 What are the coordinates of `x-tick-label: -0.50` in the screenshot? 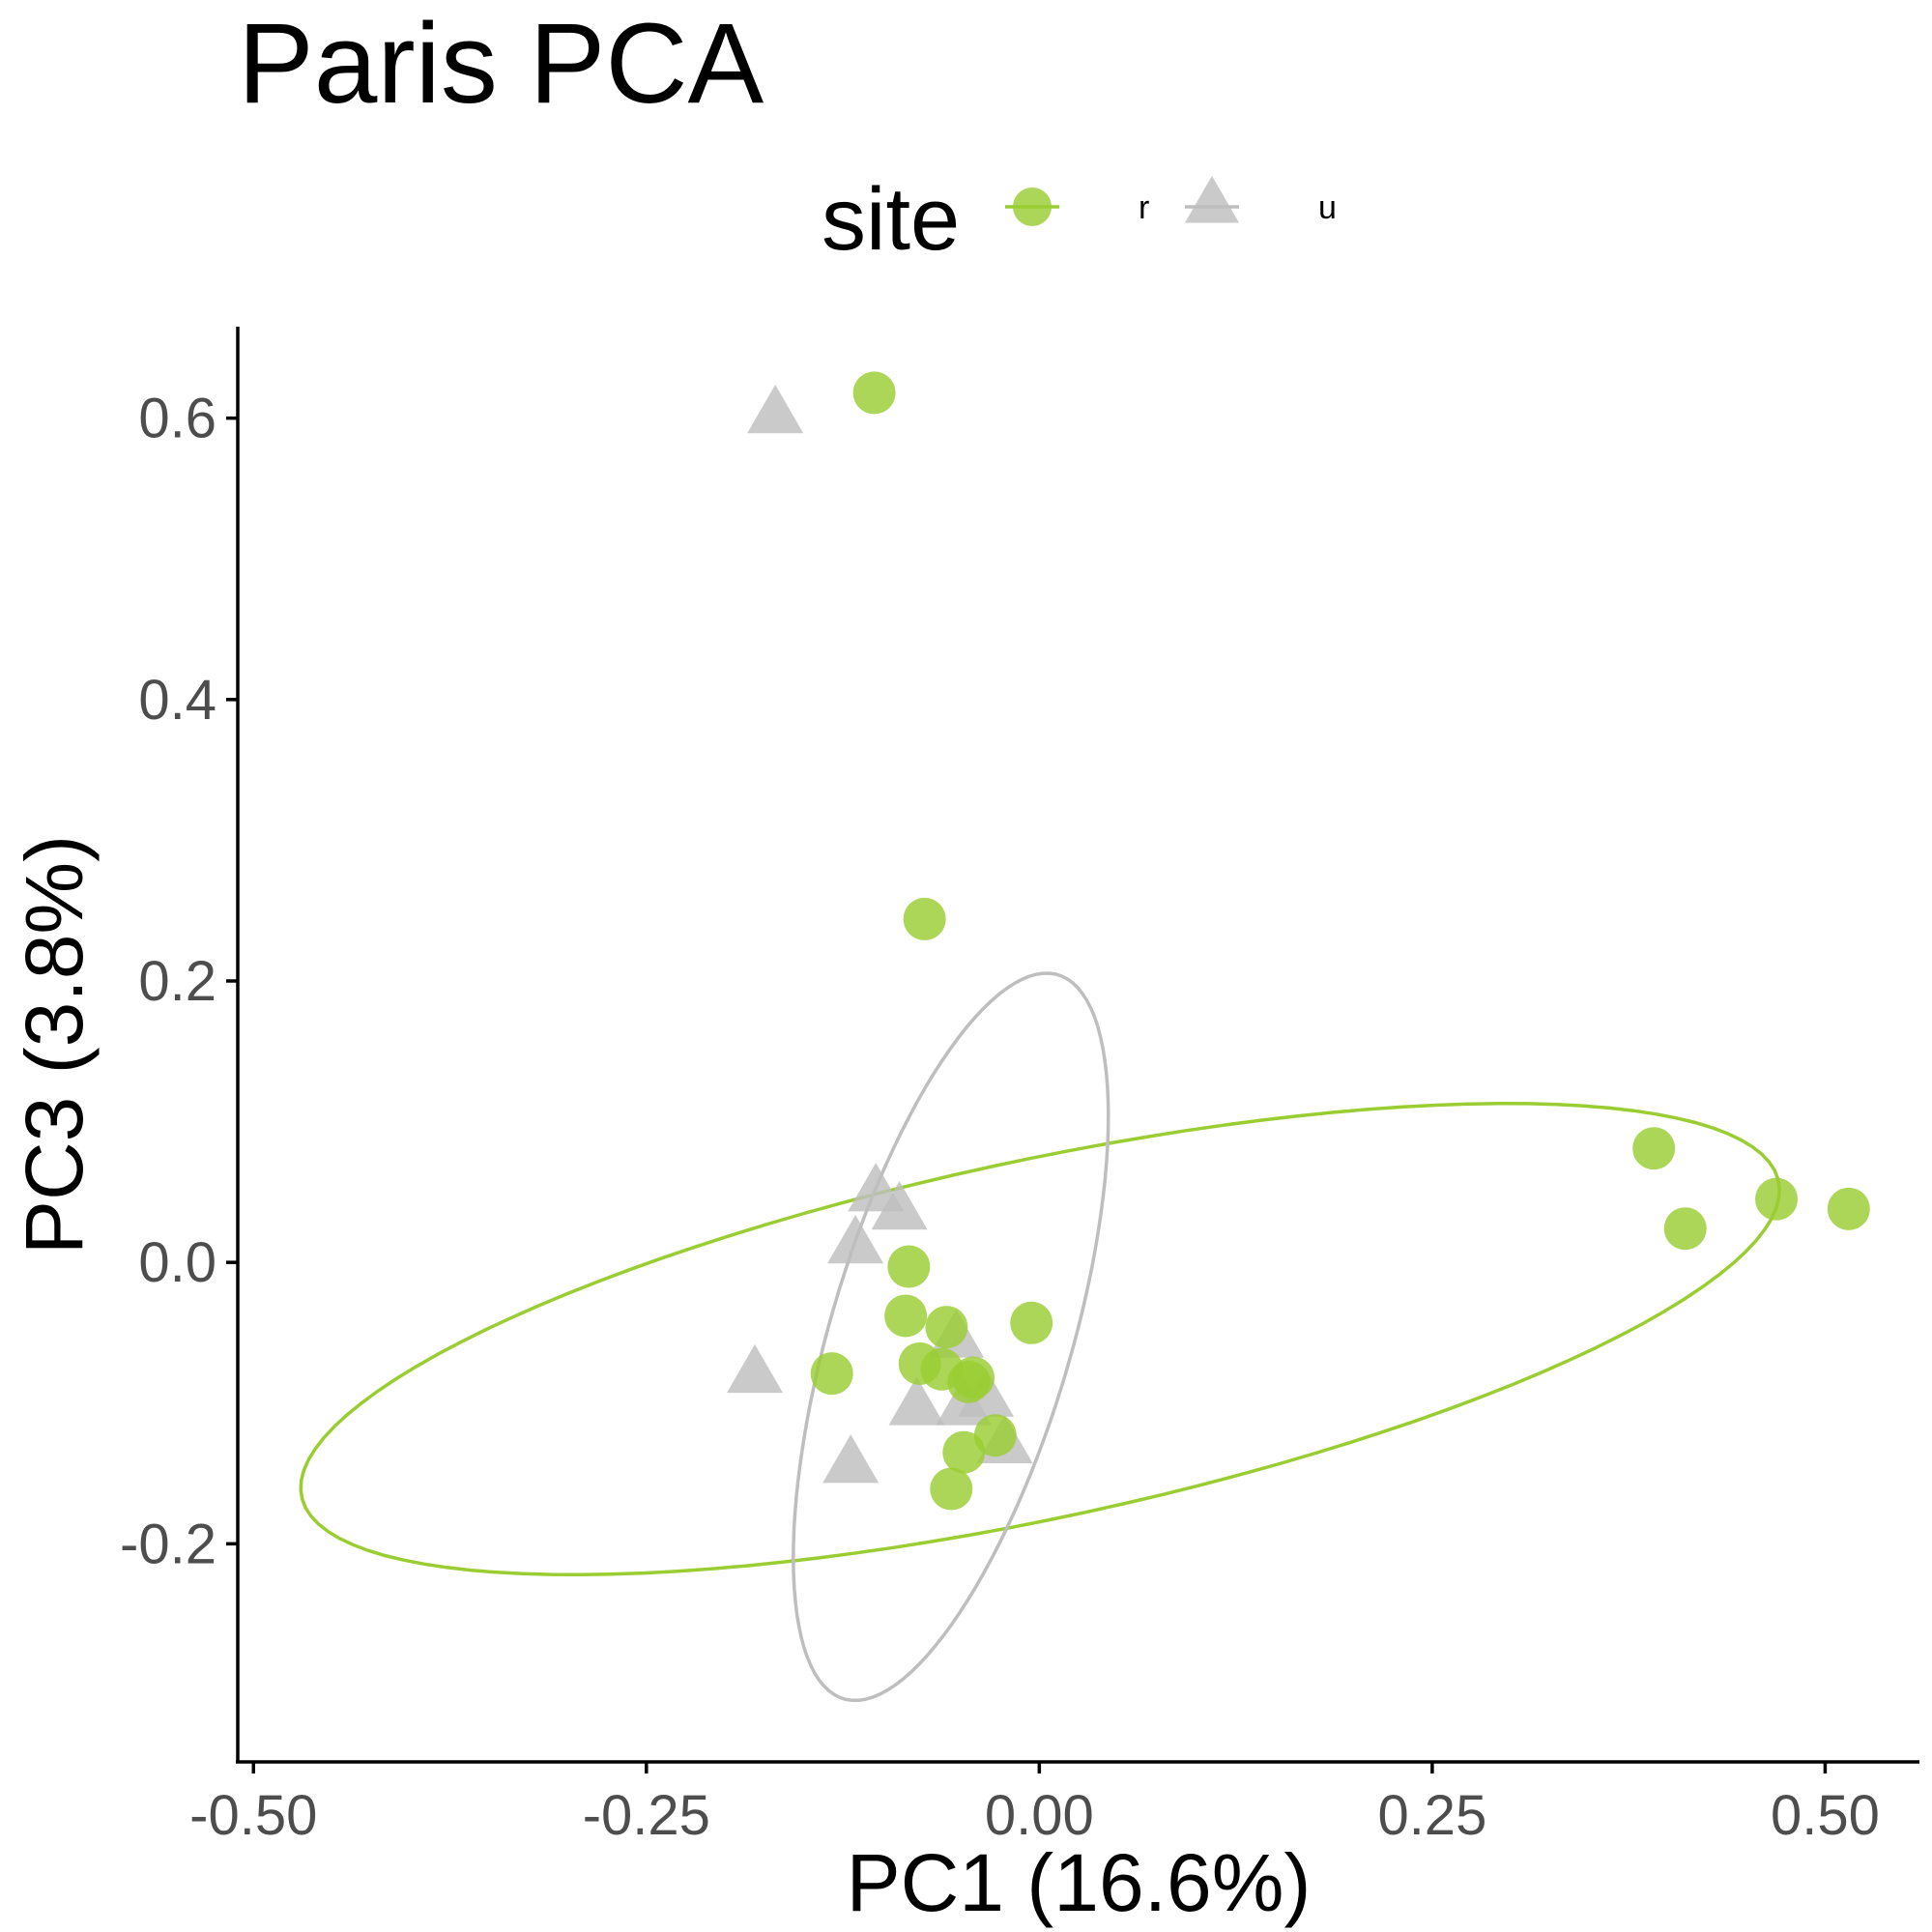 It's located at (253, 1815).